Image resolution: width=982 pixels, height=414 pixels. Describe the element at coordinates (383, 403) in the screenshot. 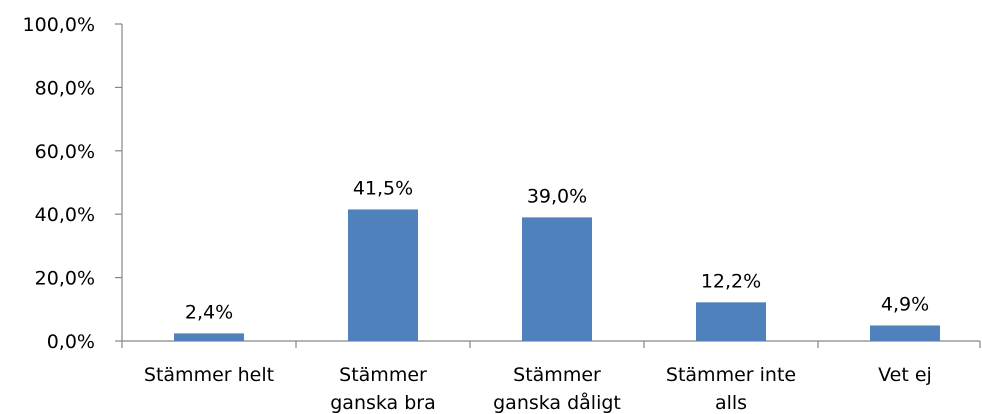

I see `x-tick-label-line: ganska bra` at that location.